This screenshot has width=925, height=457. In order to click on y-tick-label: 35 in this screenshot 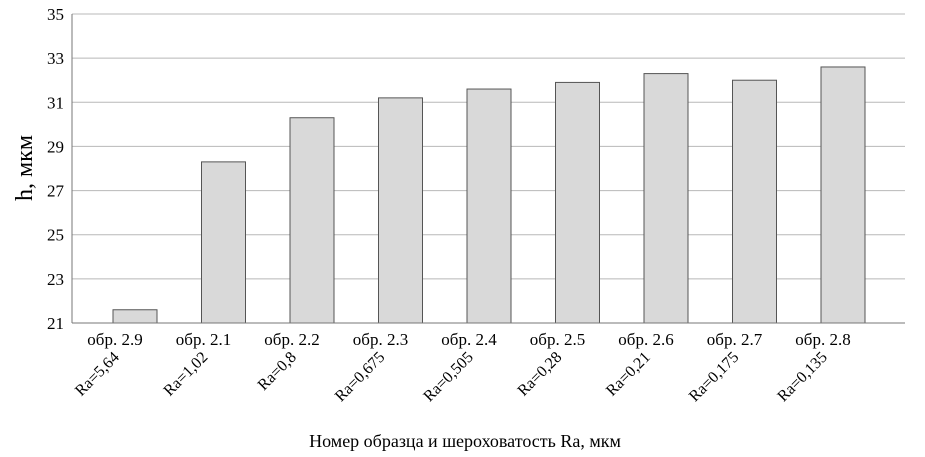, I will do `click(55, 14)`.